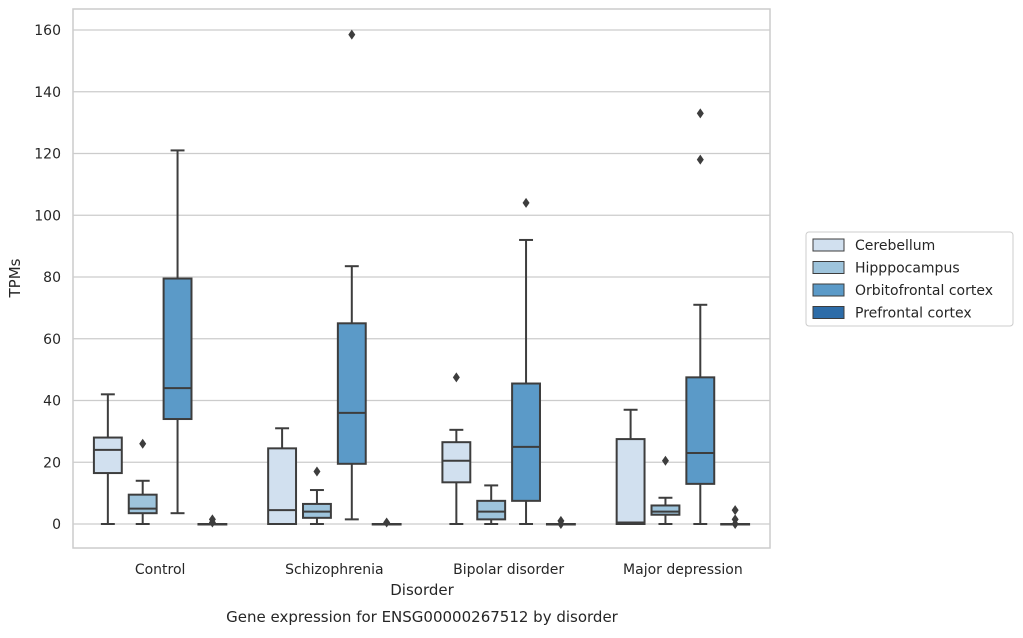 This screenshot has height=638, width=1023. What do you see at coordinates (160, 570) in the screenshot?
I see `x-tick-label: Control` at bounding box center [160, 570].